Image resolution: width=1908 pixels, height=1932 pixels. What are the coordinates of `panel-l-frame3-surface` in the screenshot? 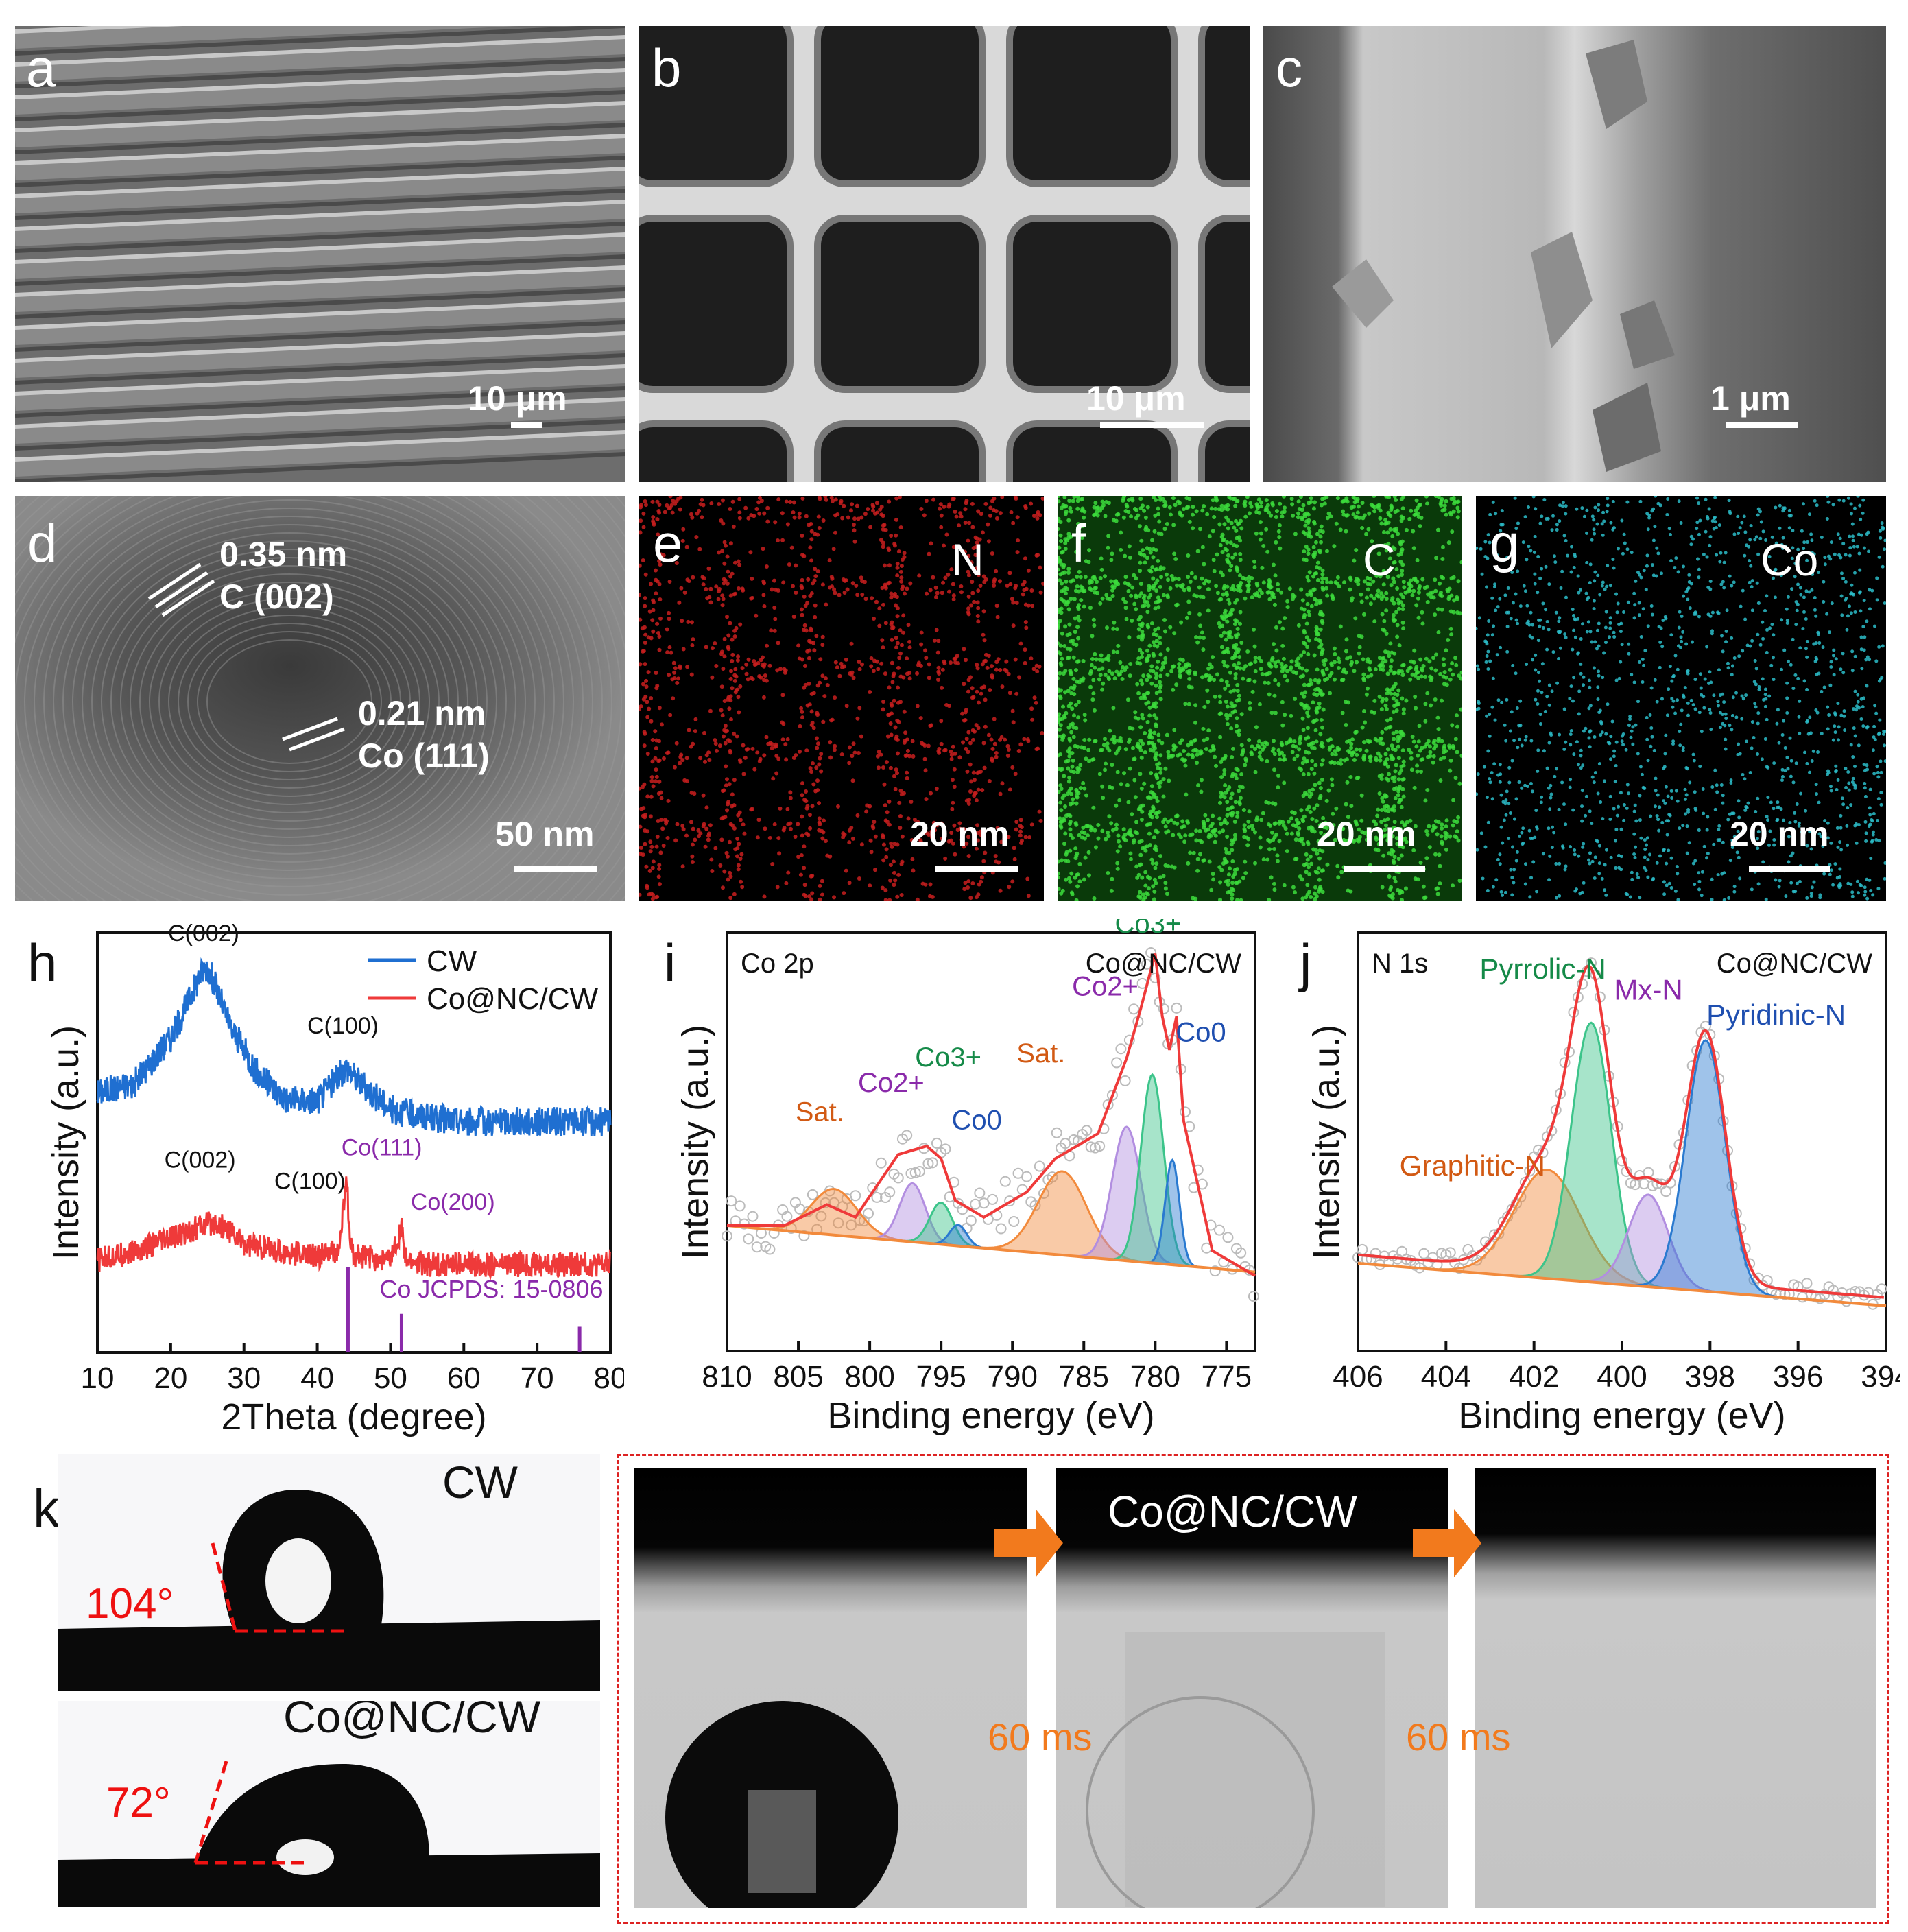 It's located at (1676, 1688).